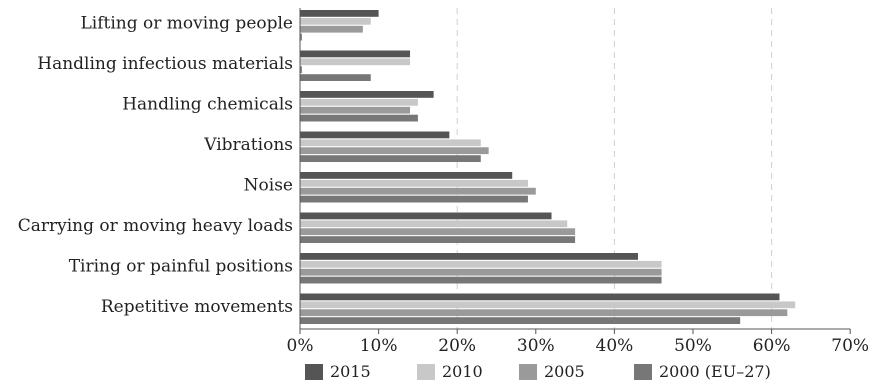 This screenshot has width=878, height=385. I want to click on x-tick-label: 20%, so click(457, 346).